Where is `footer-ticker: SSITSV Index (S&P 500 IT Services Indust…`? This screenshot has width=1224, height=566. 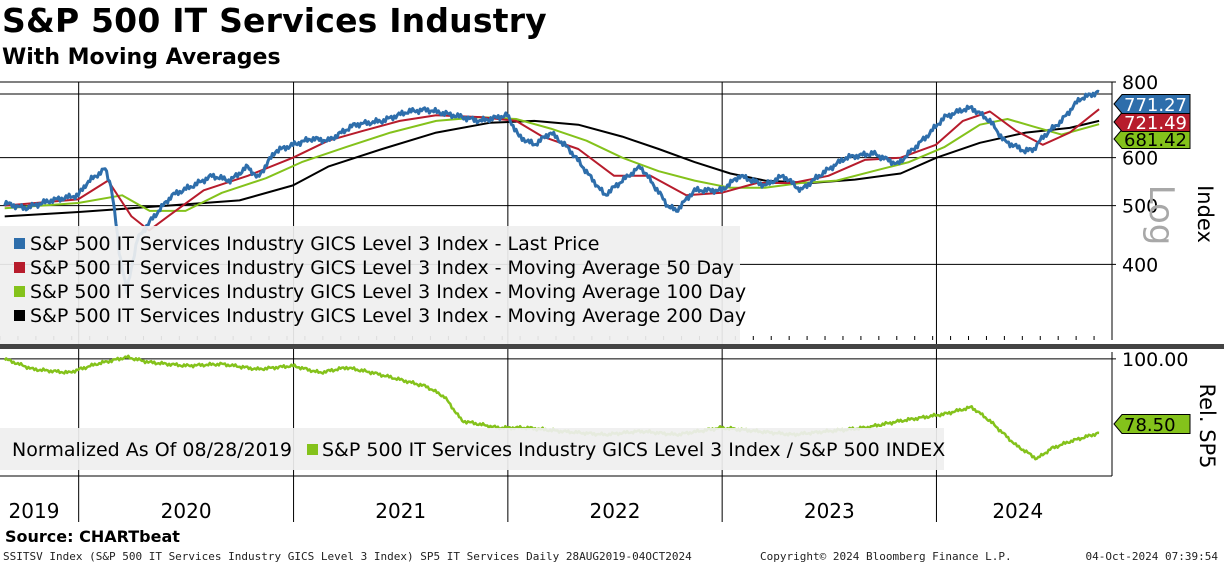 footer-ticker: SSITSV Index (S&P 500 IT Services Indust… is located at coordinates (347, 556).